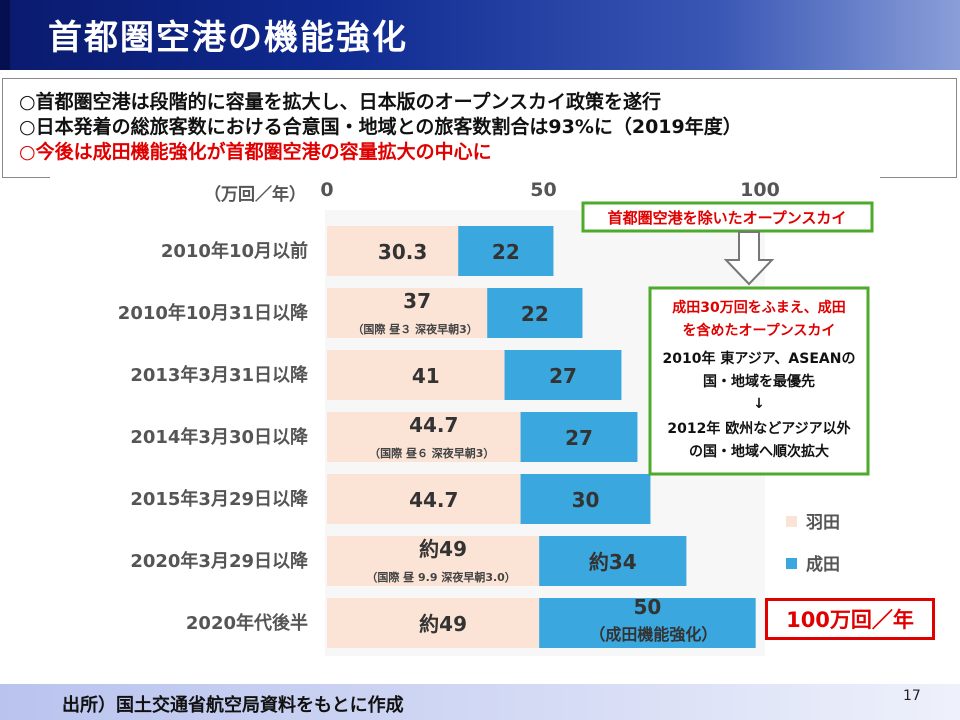 The width and height of the screenshot is (960, 720). What do you see at coordinates (440, 577) in the screenshot?
I see `haneda-note: （国際 昼 9.9 深夜早朝3.0）` at bounding box center [440, 577].